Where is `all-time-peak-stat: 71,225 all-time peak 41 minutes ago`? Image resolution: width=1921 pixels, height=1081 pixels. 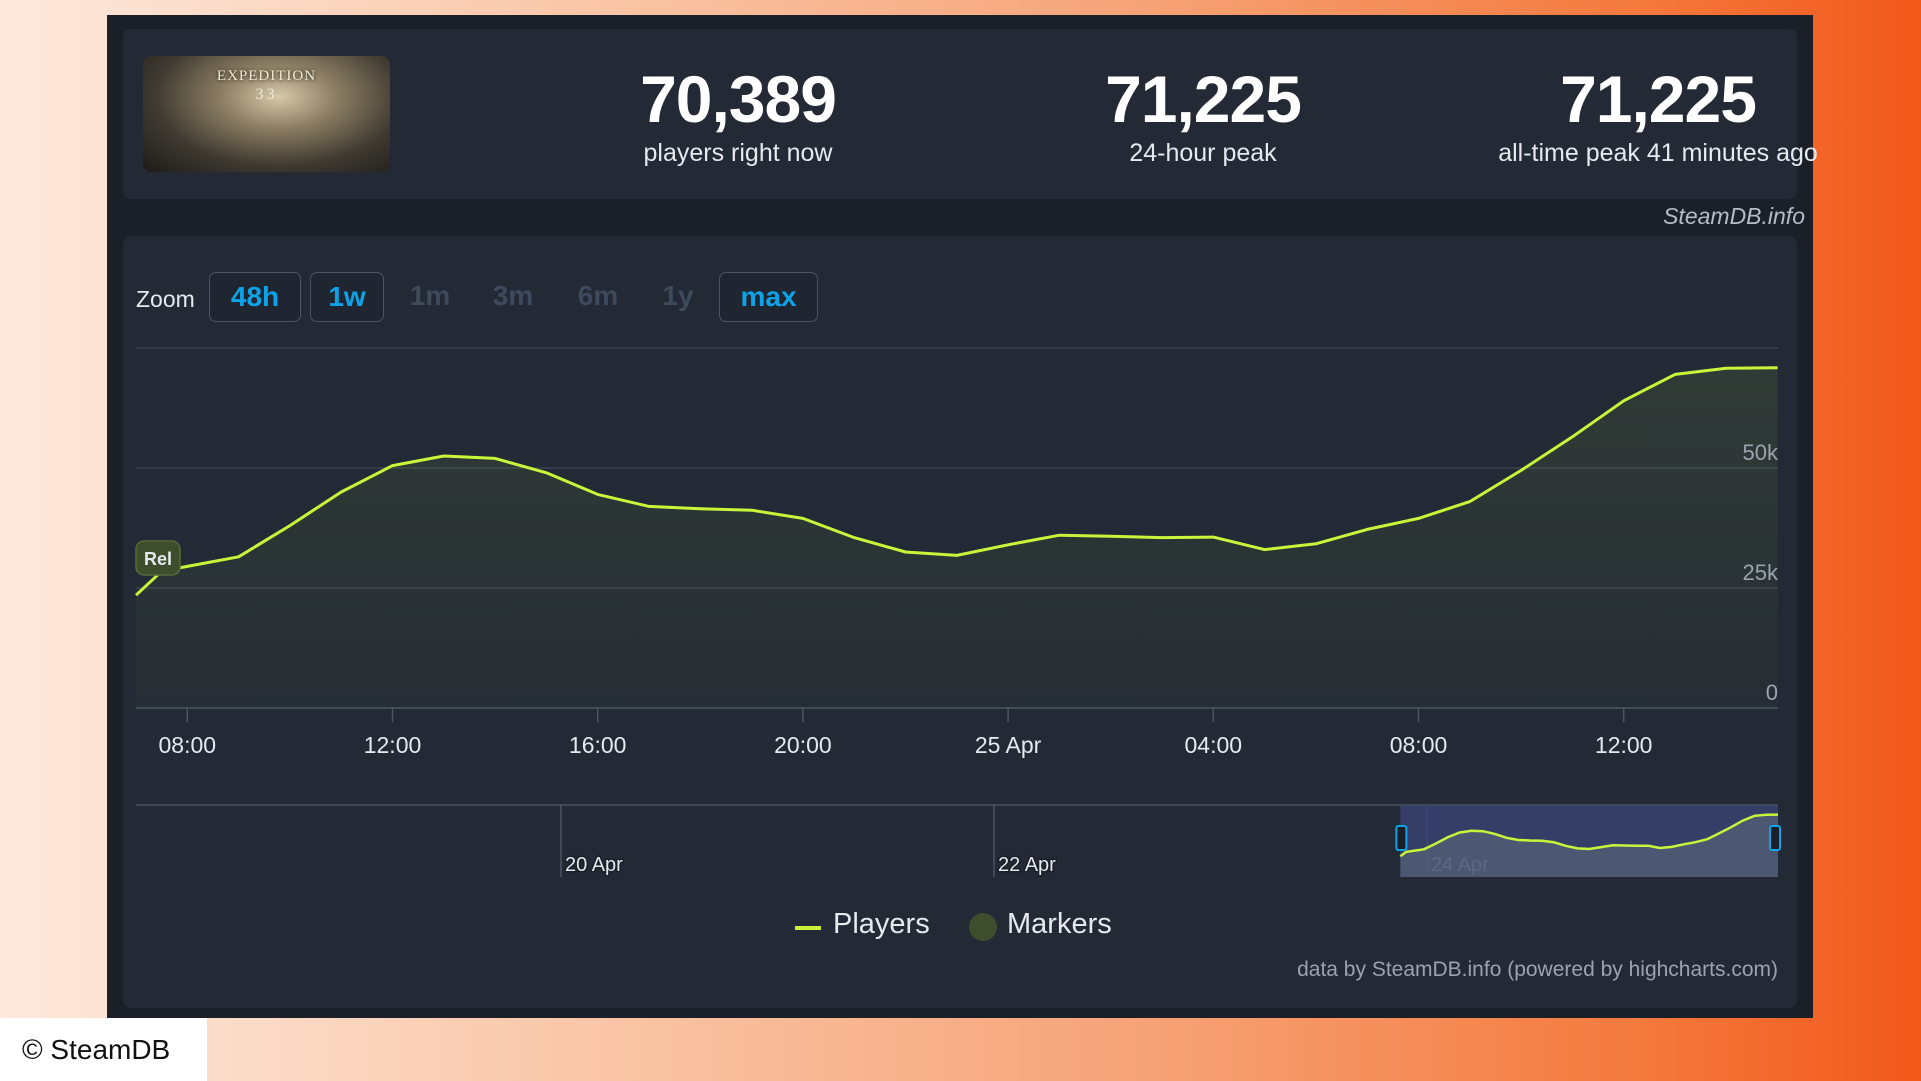
all-time-peak-stat: 71,225 all-time peak 41 minutes ago is located at coordinates (1658, 117).